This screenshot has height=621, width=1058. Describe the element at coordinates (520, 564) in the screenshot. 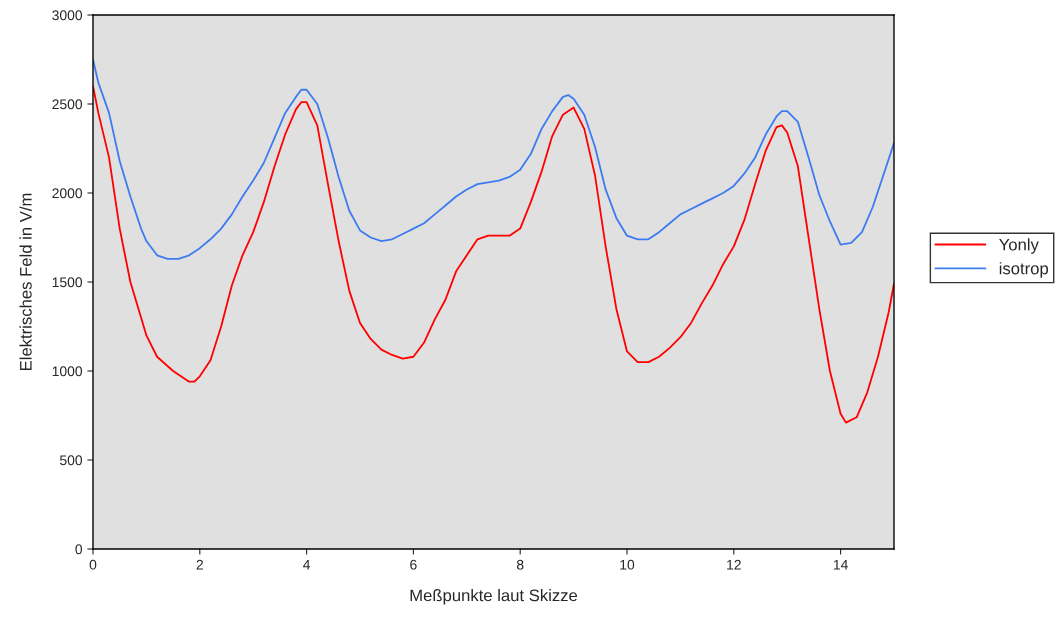

I see `x-tick-label: 8` at that location.